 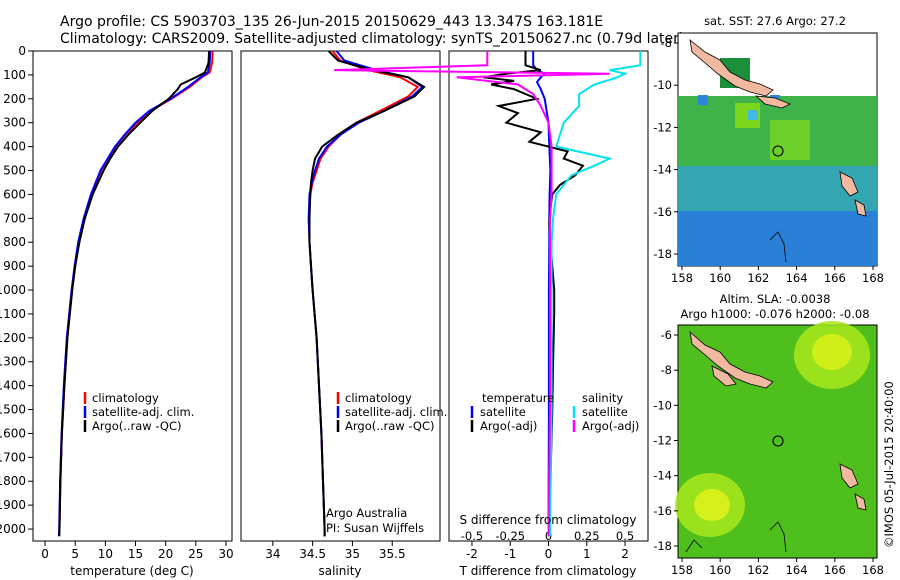 I want to click on sst-map, so click(x=777, y=149).